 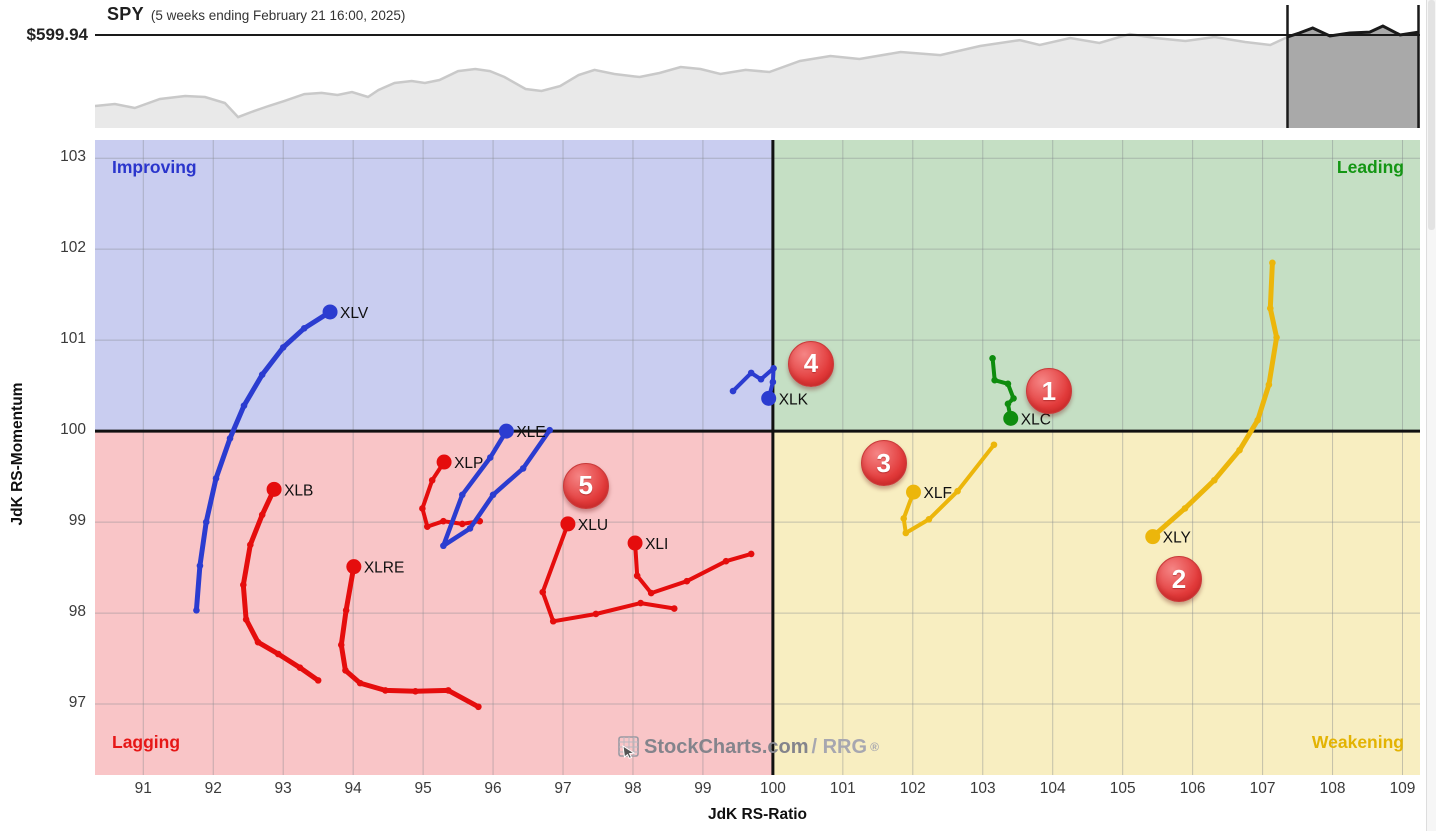 What do you see at coordinates (213, 788) in the screenshot?
I see `x-tick-92: 92` at bounding box center [213, 788].